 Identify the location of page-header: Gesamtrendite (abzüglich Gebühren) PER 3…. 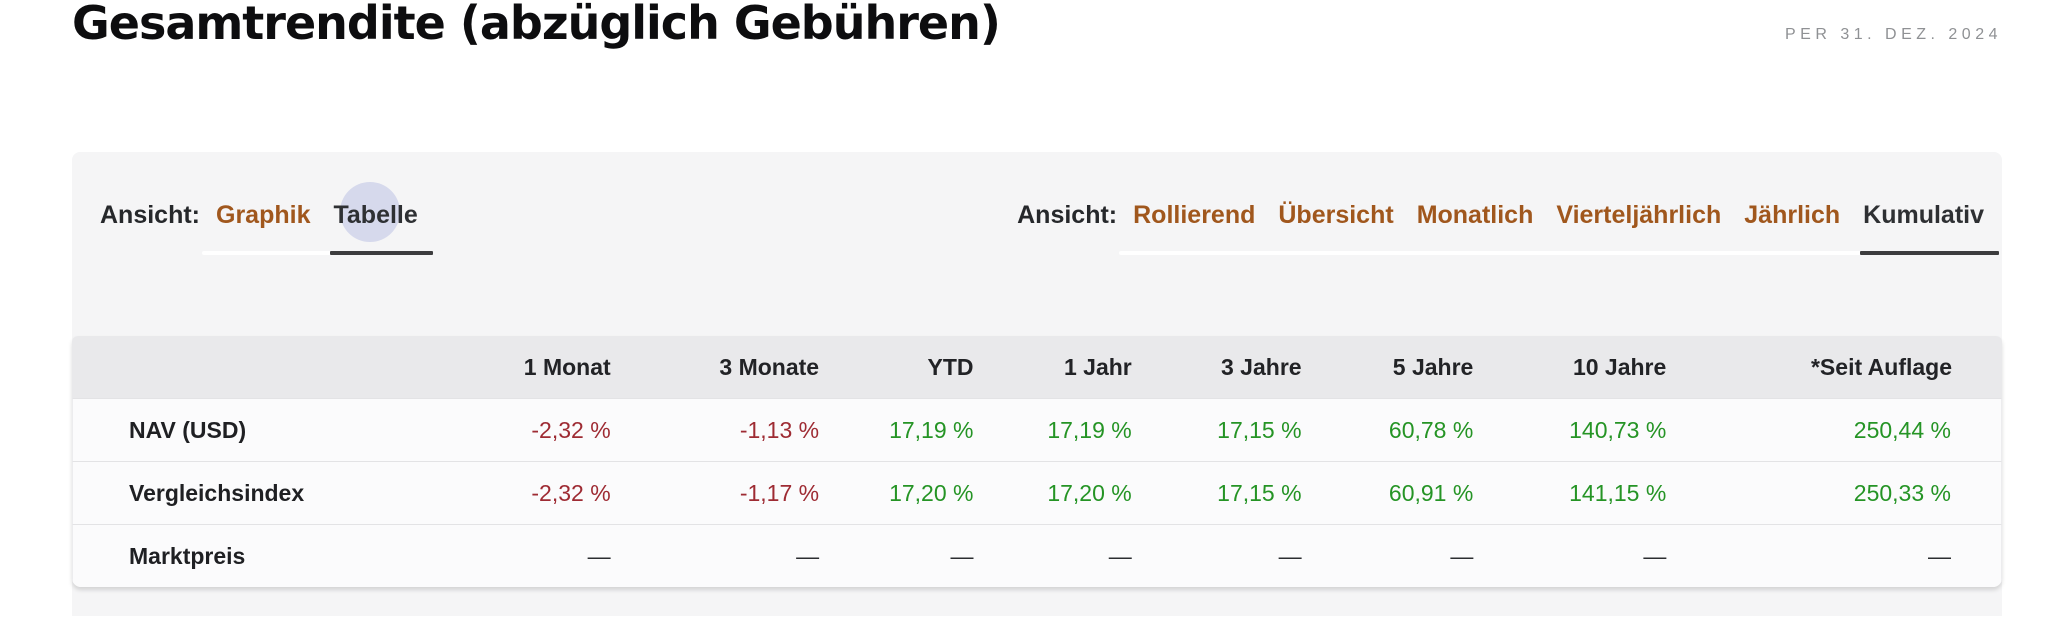
(1037, 25).